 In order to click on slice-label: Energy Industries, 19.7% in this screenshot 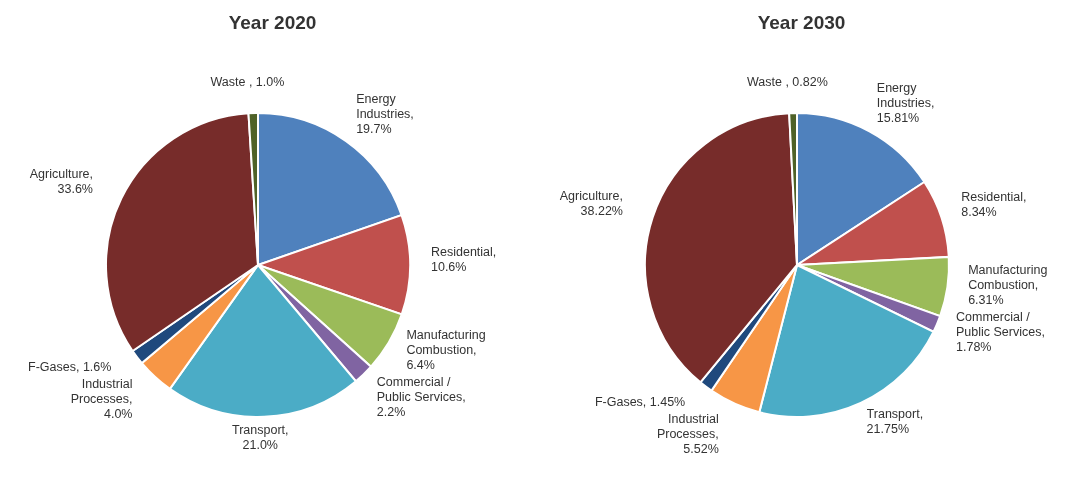, I will do `click(385, 115)`.